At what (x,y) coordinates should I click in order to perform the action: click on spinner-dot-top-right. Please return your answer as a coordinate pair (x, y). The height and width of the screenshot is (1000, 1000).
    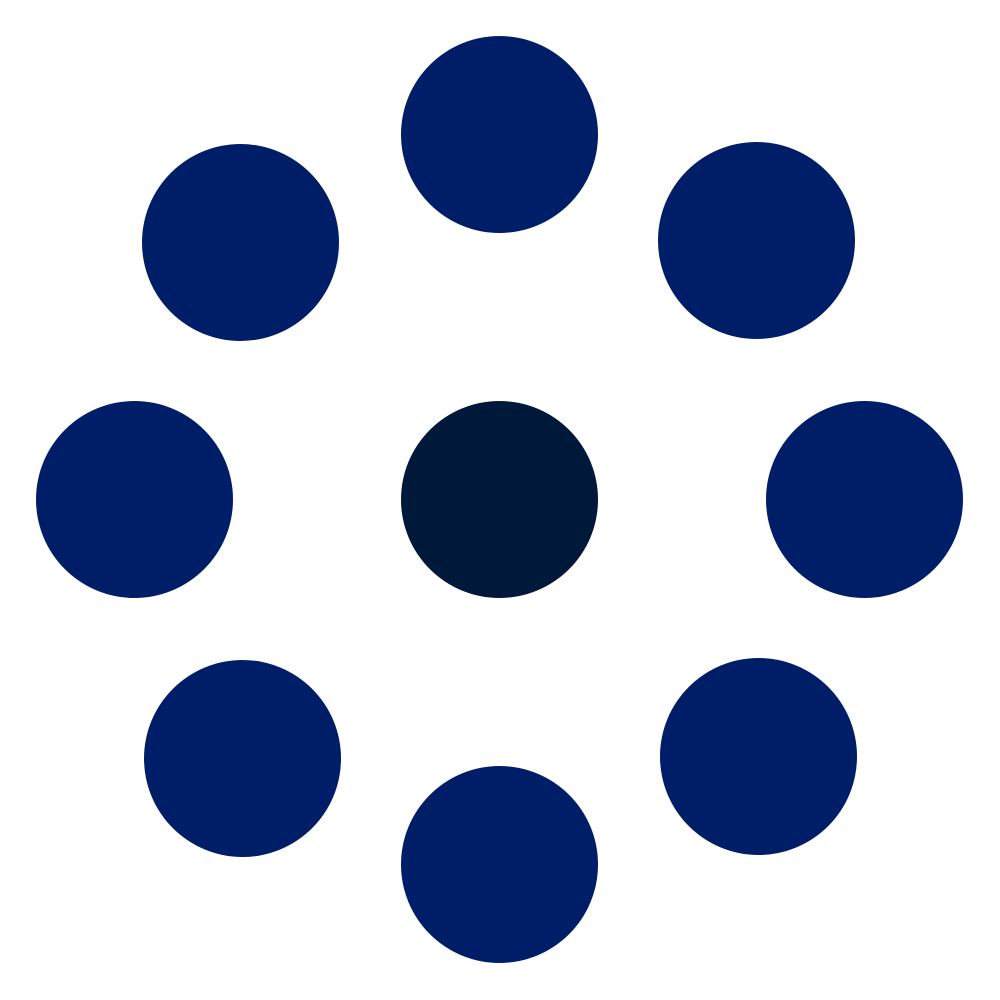
    Looking at the image, I should click on (756, 240).